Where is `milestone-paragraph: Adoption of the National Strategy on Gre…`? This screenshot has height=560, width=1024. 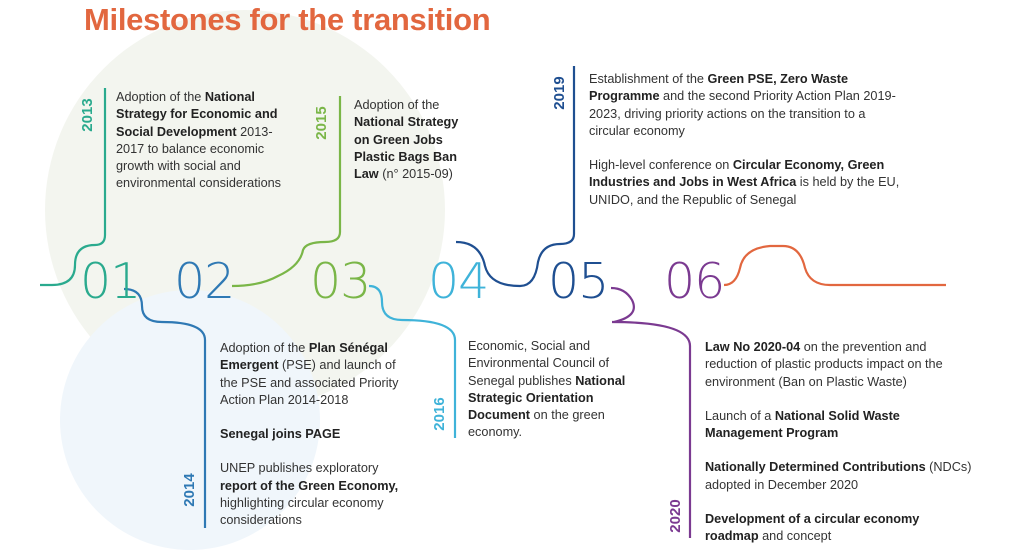 milestone-paragraph: Adoption of the National Strategy on Gre… is located at coordinates (414, 140).